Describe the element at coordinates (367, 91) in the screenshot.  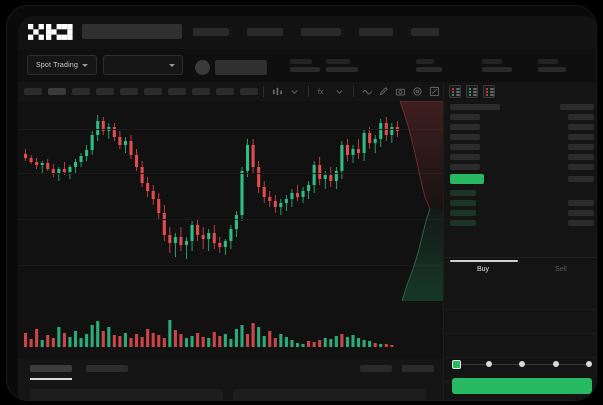
I see `wave-indicator-icon` at that location.